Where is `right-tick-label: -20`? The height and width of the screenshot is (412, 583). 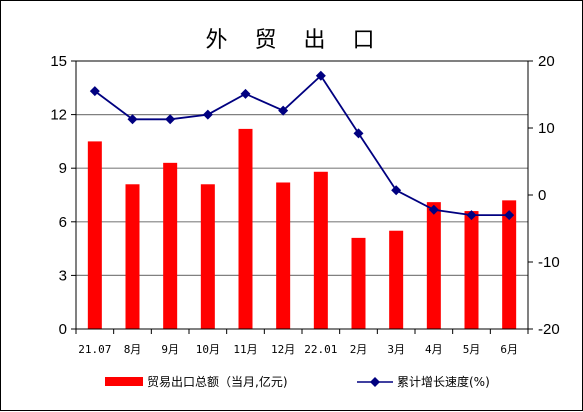
right-tick-label: -20 is located at coordinates (549, 329).